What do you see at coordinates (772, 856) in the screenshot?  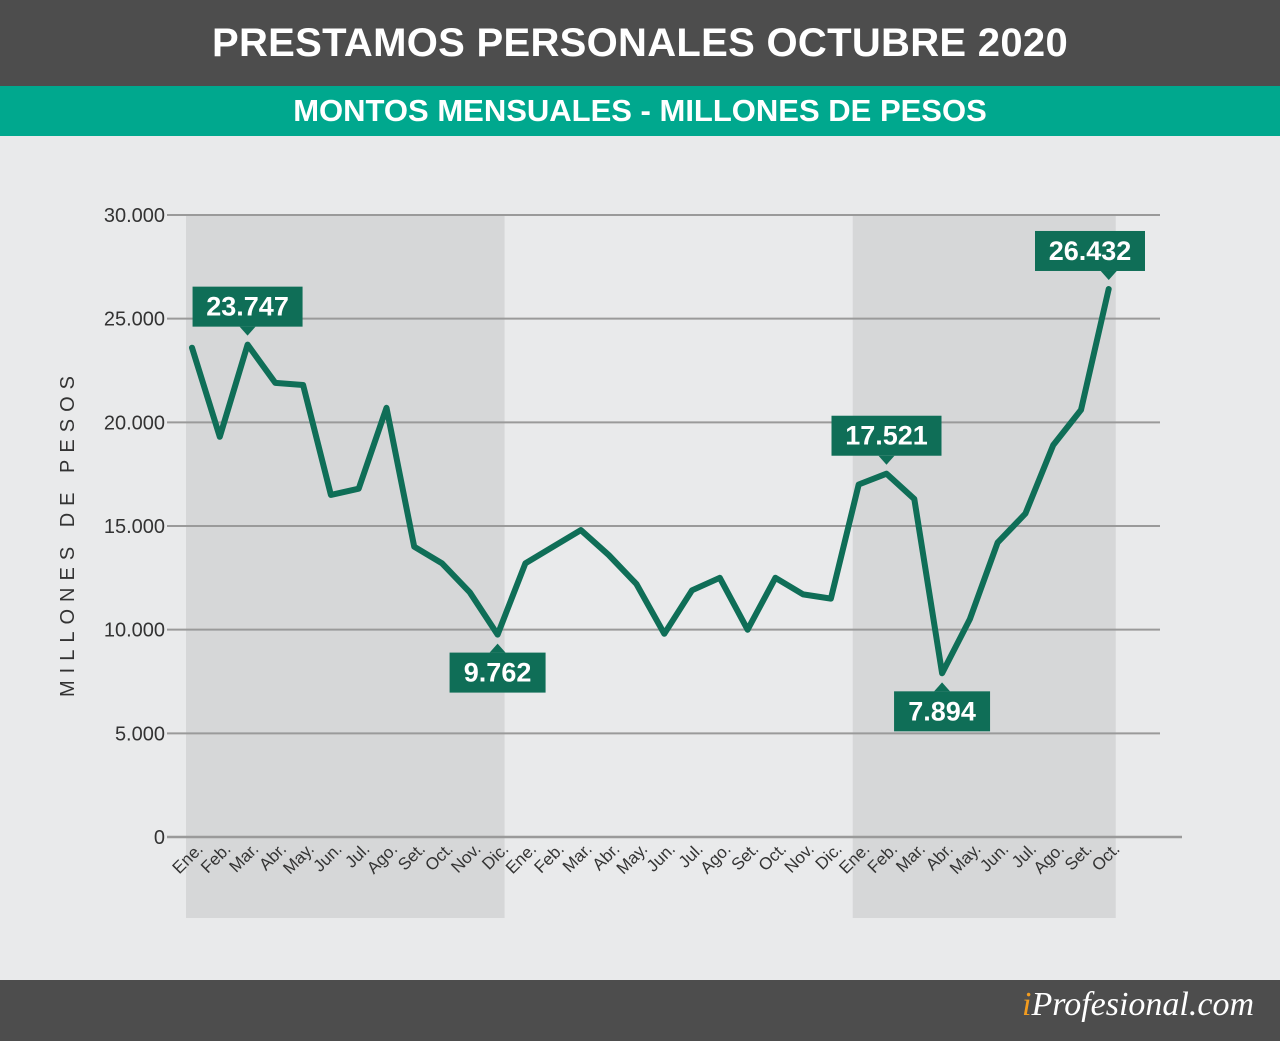 I see `x-tick-label: Oct.` at bounding box center [772, 856].